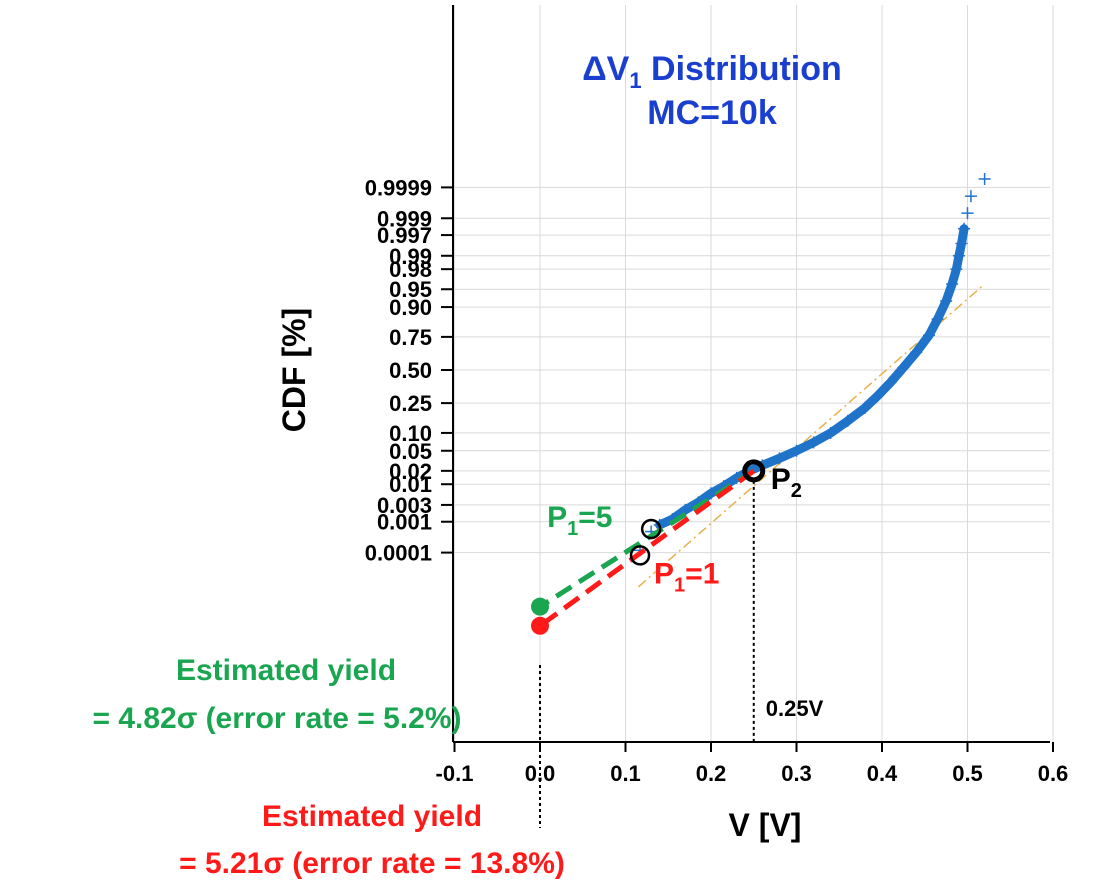 The height and width of the screenshot is (893, 1094). I want to click on chart-title-line1: ΔV1 Distribution, so click(712, 71).